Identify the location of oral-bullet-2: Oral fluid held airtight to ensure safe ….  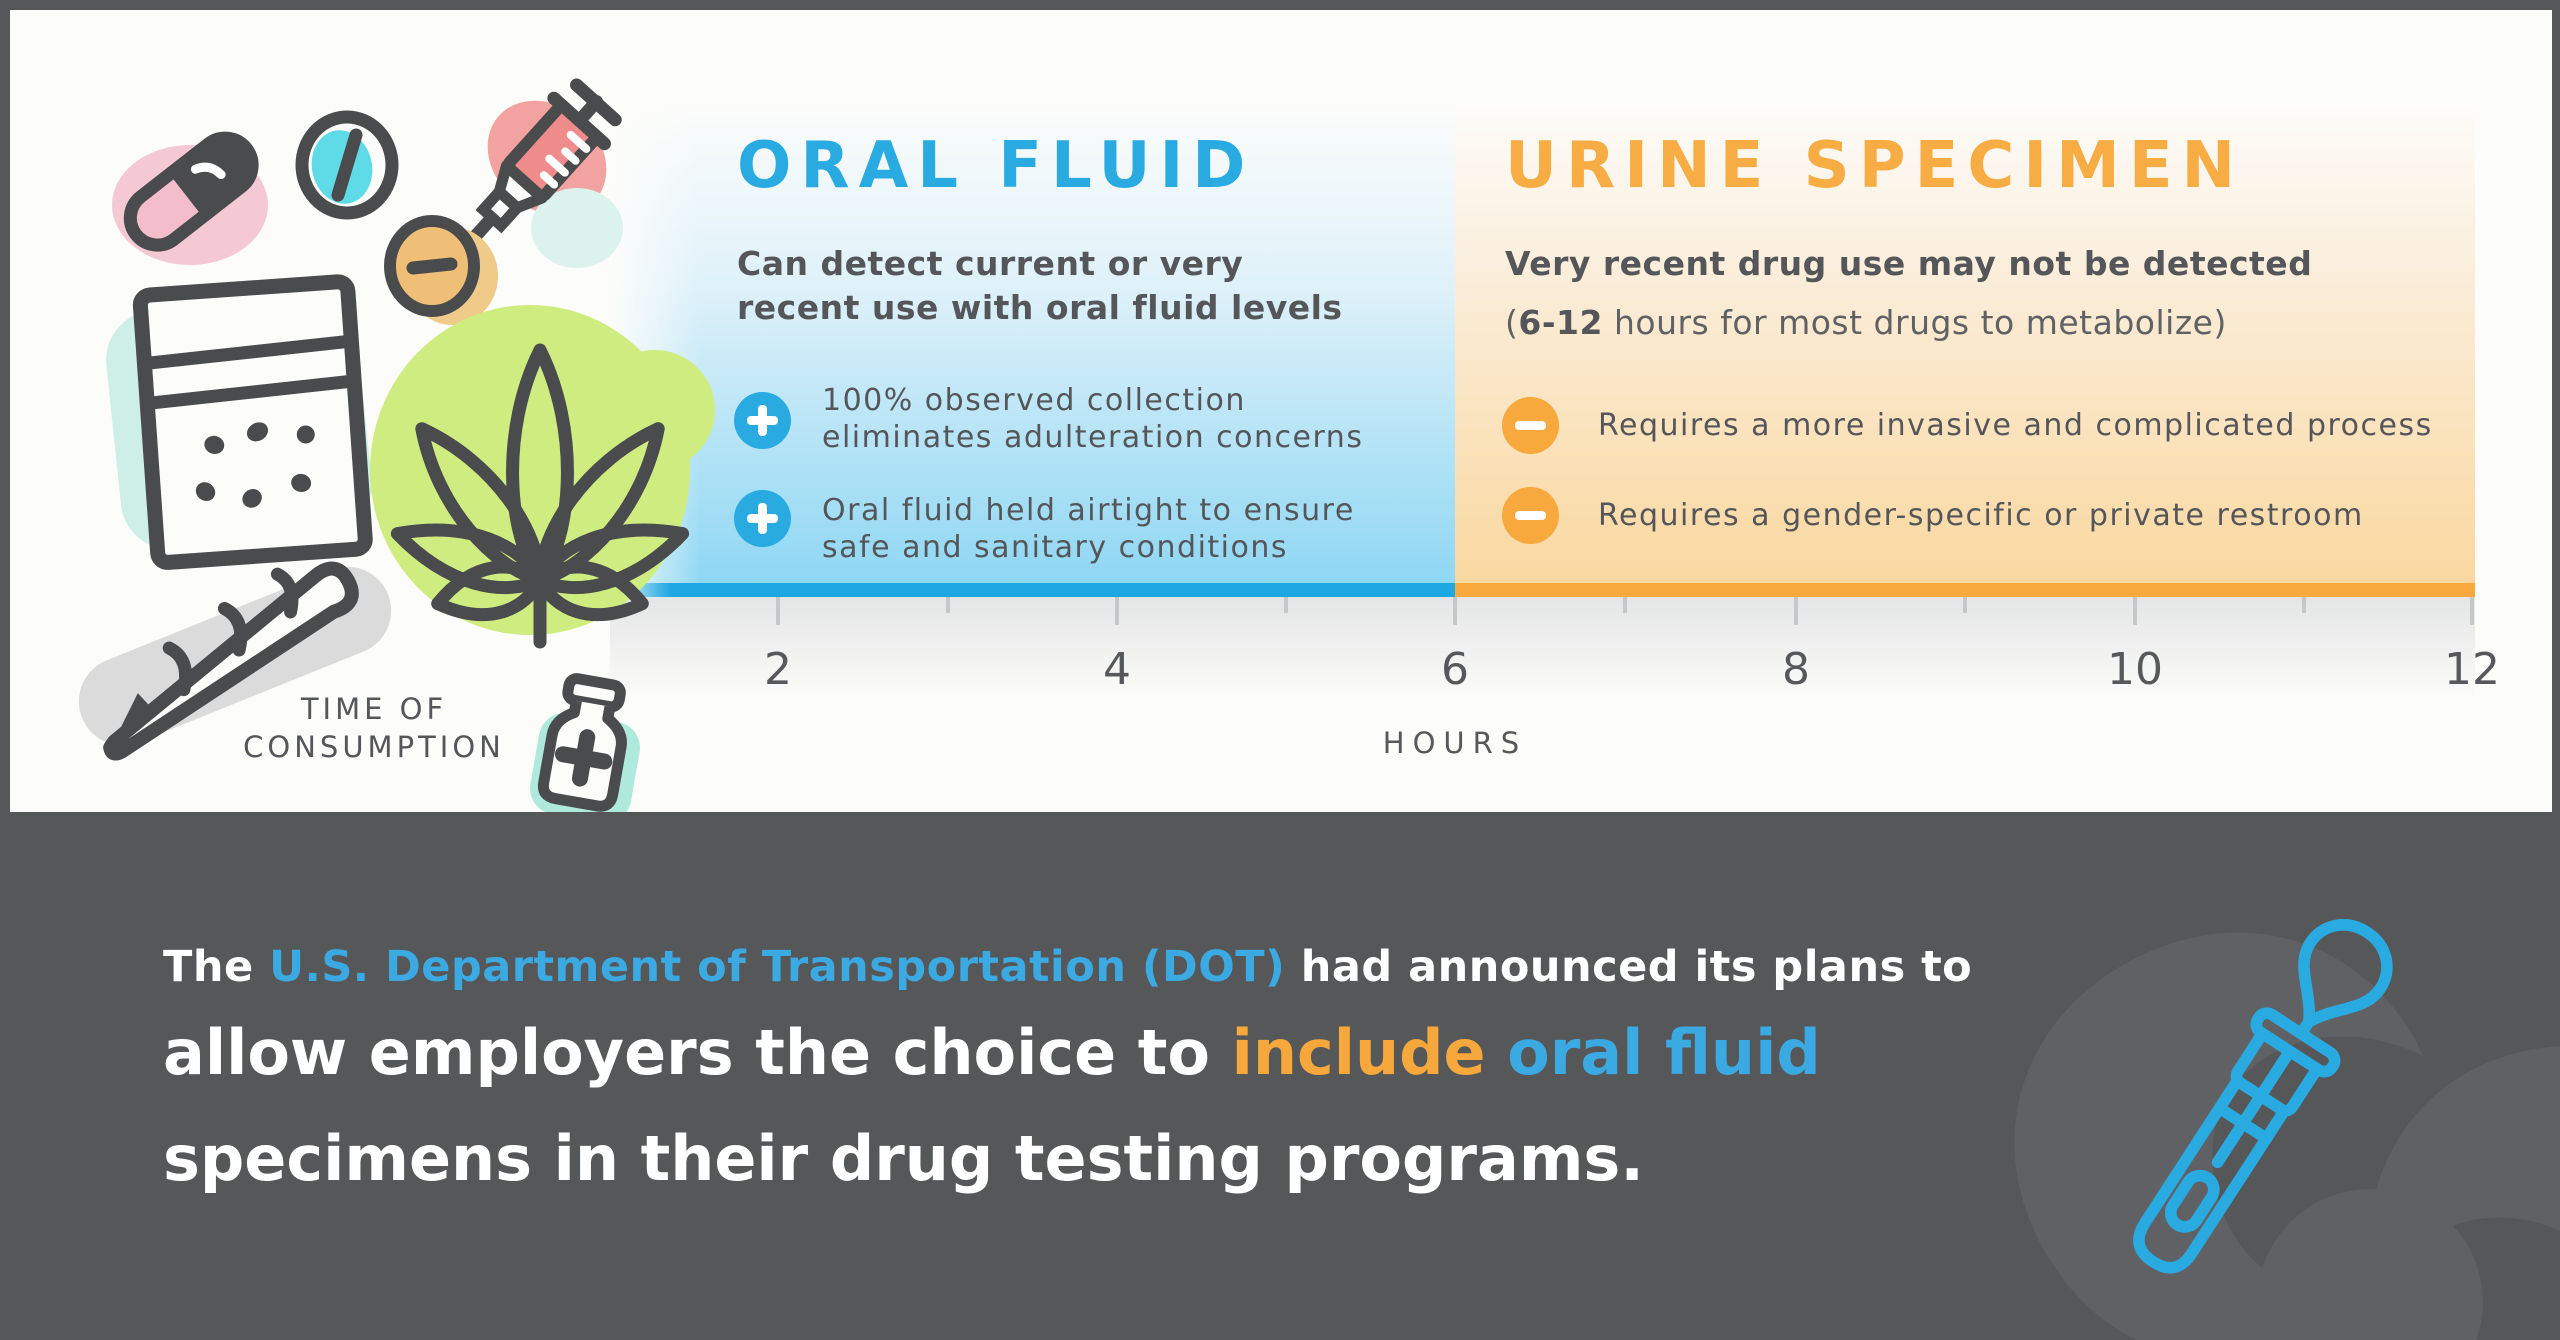
(1088, 529).